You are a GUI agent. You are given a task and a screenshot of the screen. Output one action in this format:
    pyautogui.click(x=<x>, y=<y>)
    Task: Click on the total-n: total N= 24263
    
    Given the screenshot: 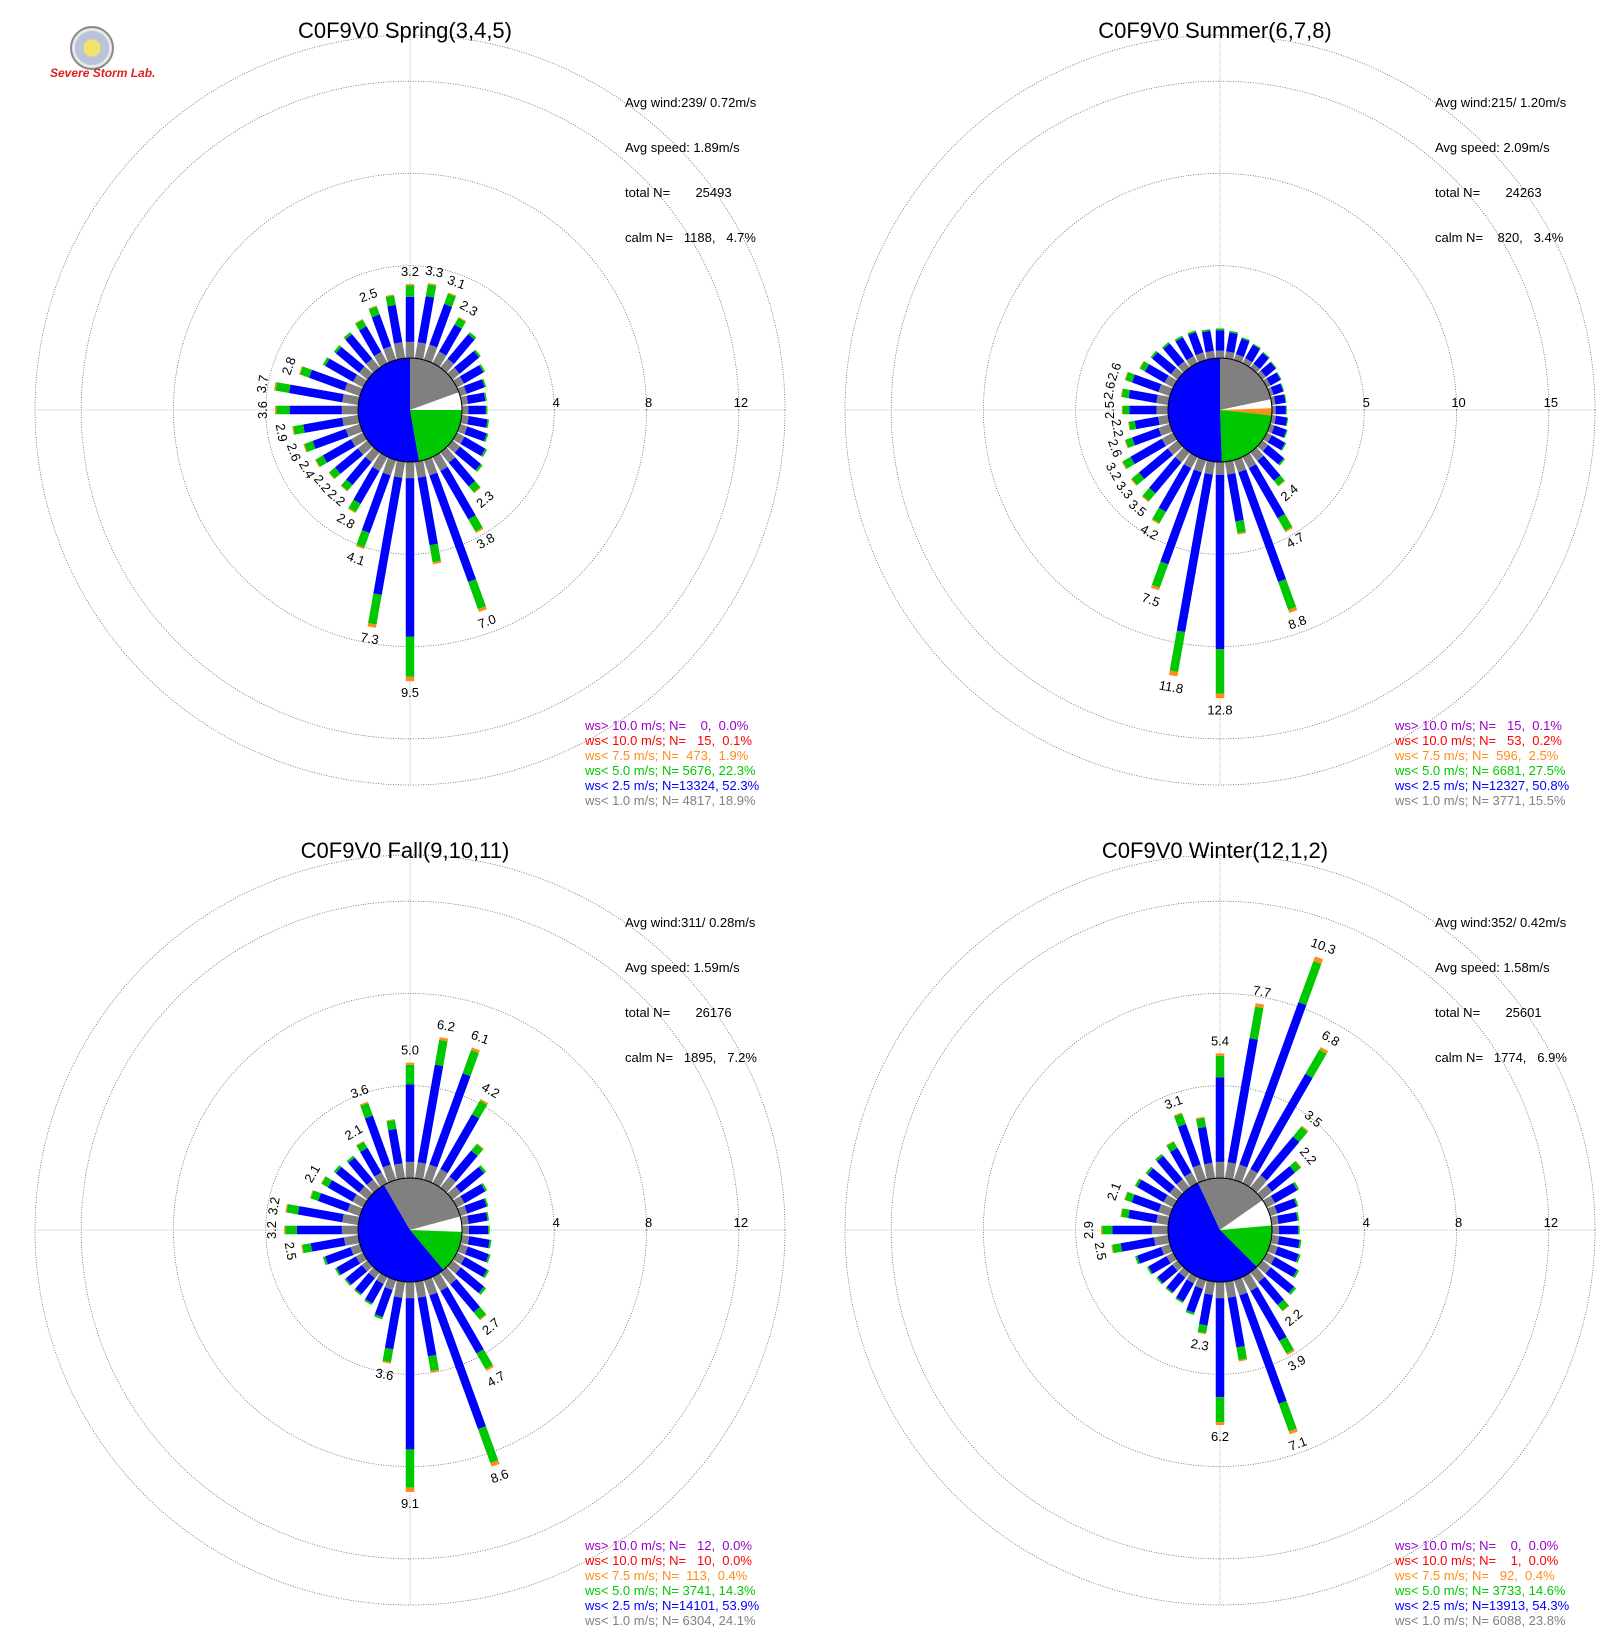 What is the action you would take?
    pyautogui.click(x=1488, y=192)
    